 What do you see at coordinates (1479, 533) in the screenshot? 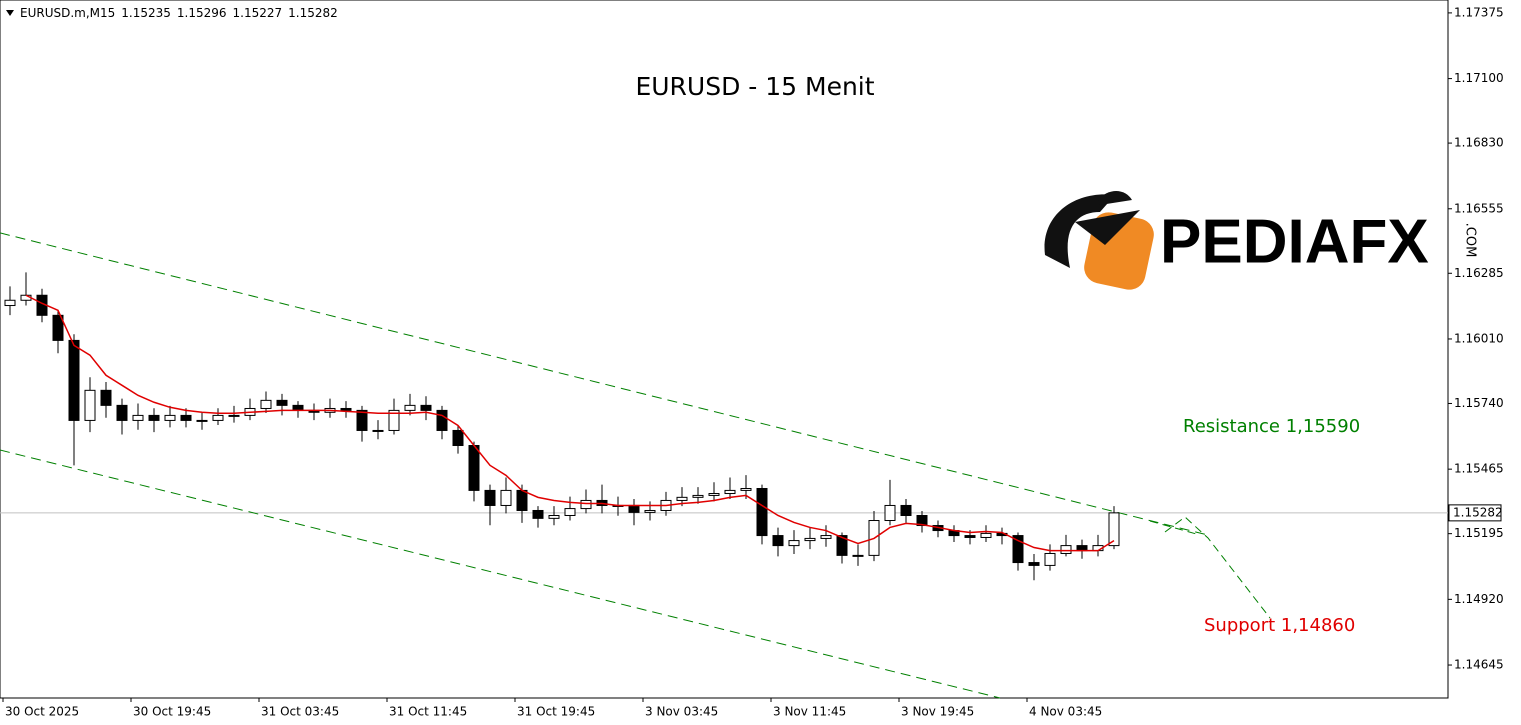
I see `y-tick-label: 1.15195` at bounding box center [1479, 533].